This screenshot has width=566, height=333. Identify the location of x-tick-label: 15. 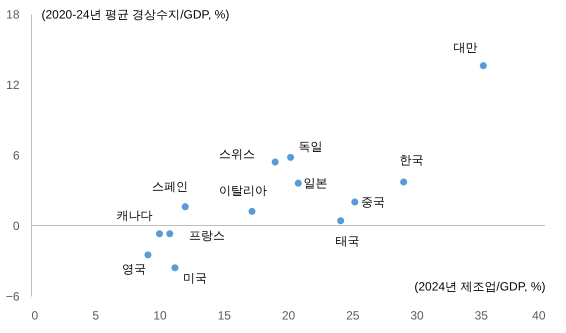
(225, 315).